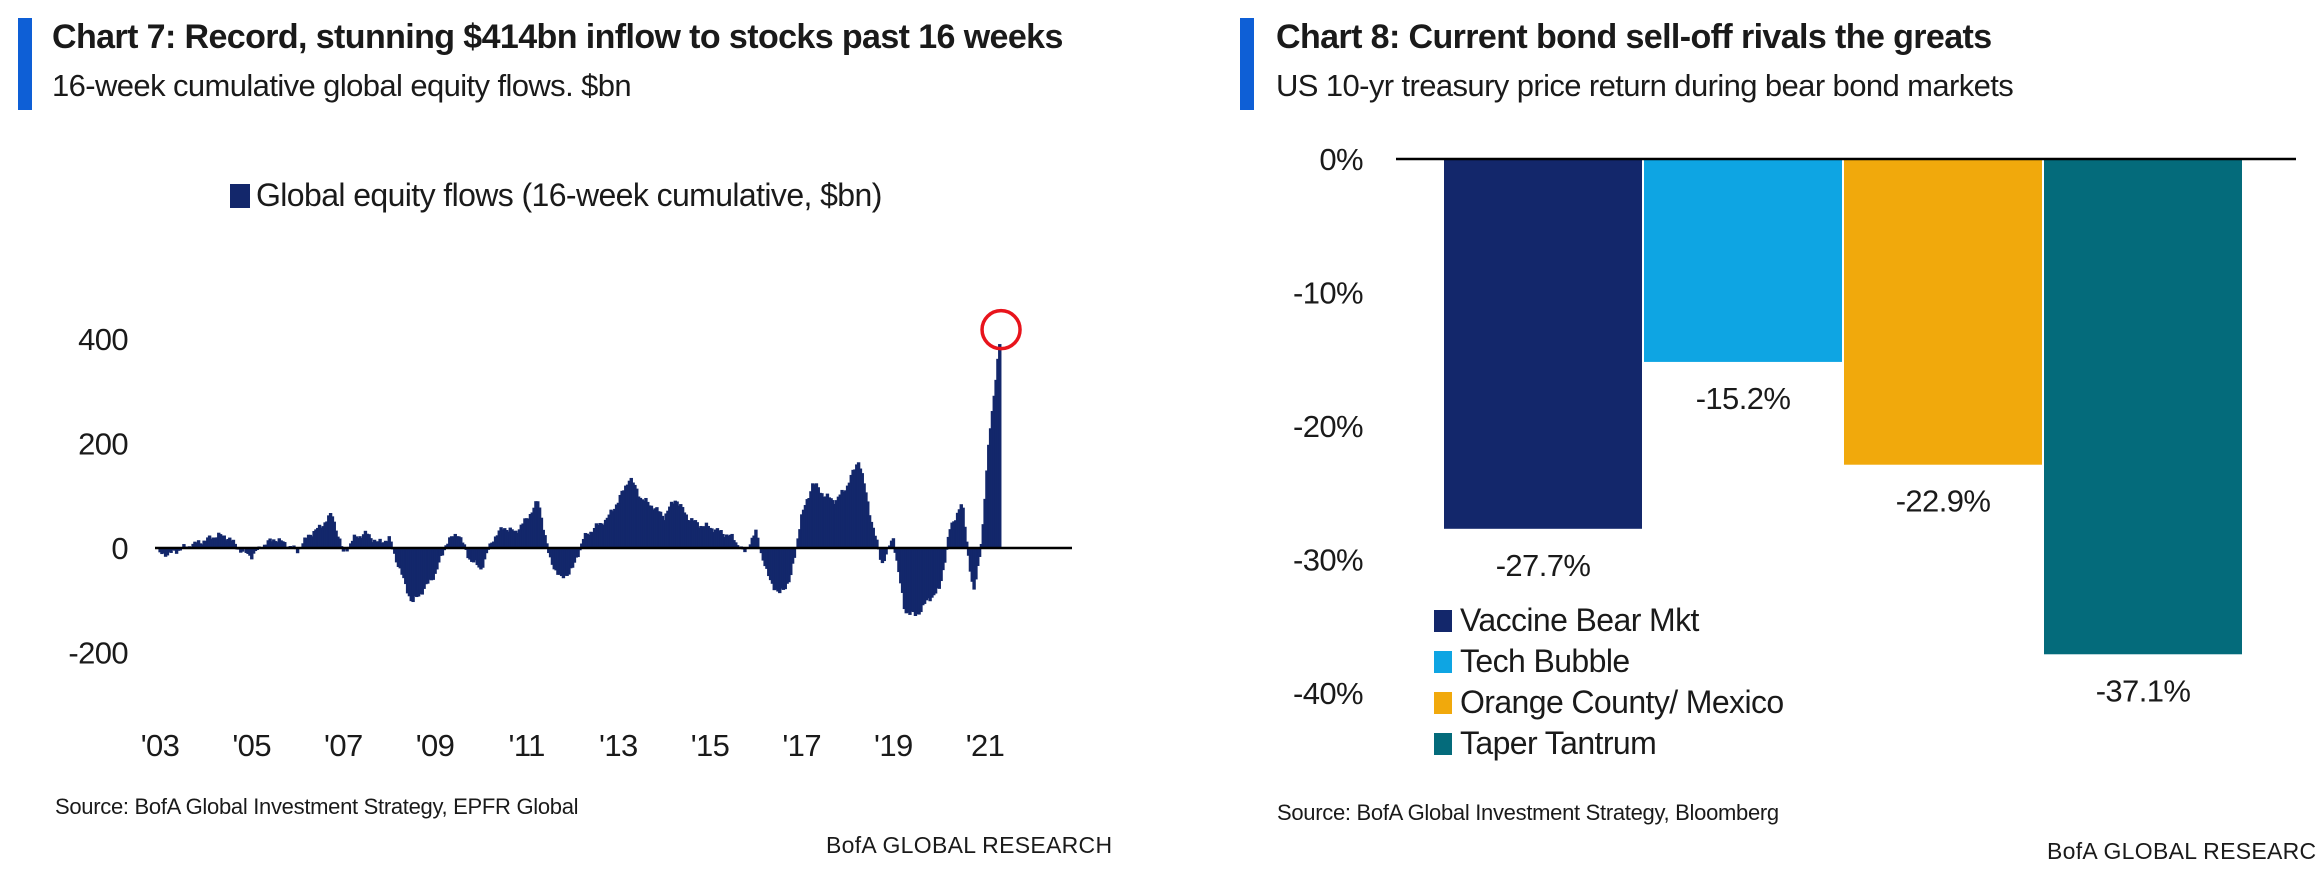 Image resolution: width=2316 pixels, height=883 pixels. Describe the element at coordinates (1341, 159) in the screenshot. I see `y-tick-label: 0%` at that location.